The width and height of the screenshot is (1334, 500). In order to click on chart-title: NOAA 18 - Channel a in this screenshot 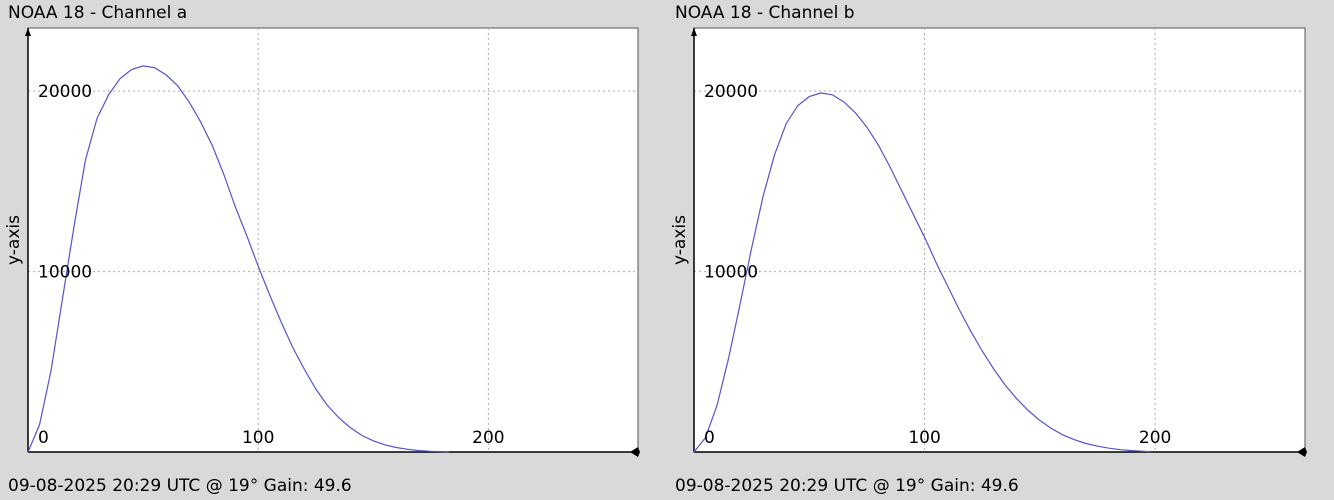, I will do `click(98, 13)`.